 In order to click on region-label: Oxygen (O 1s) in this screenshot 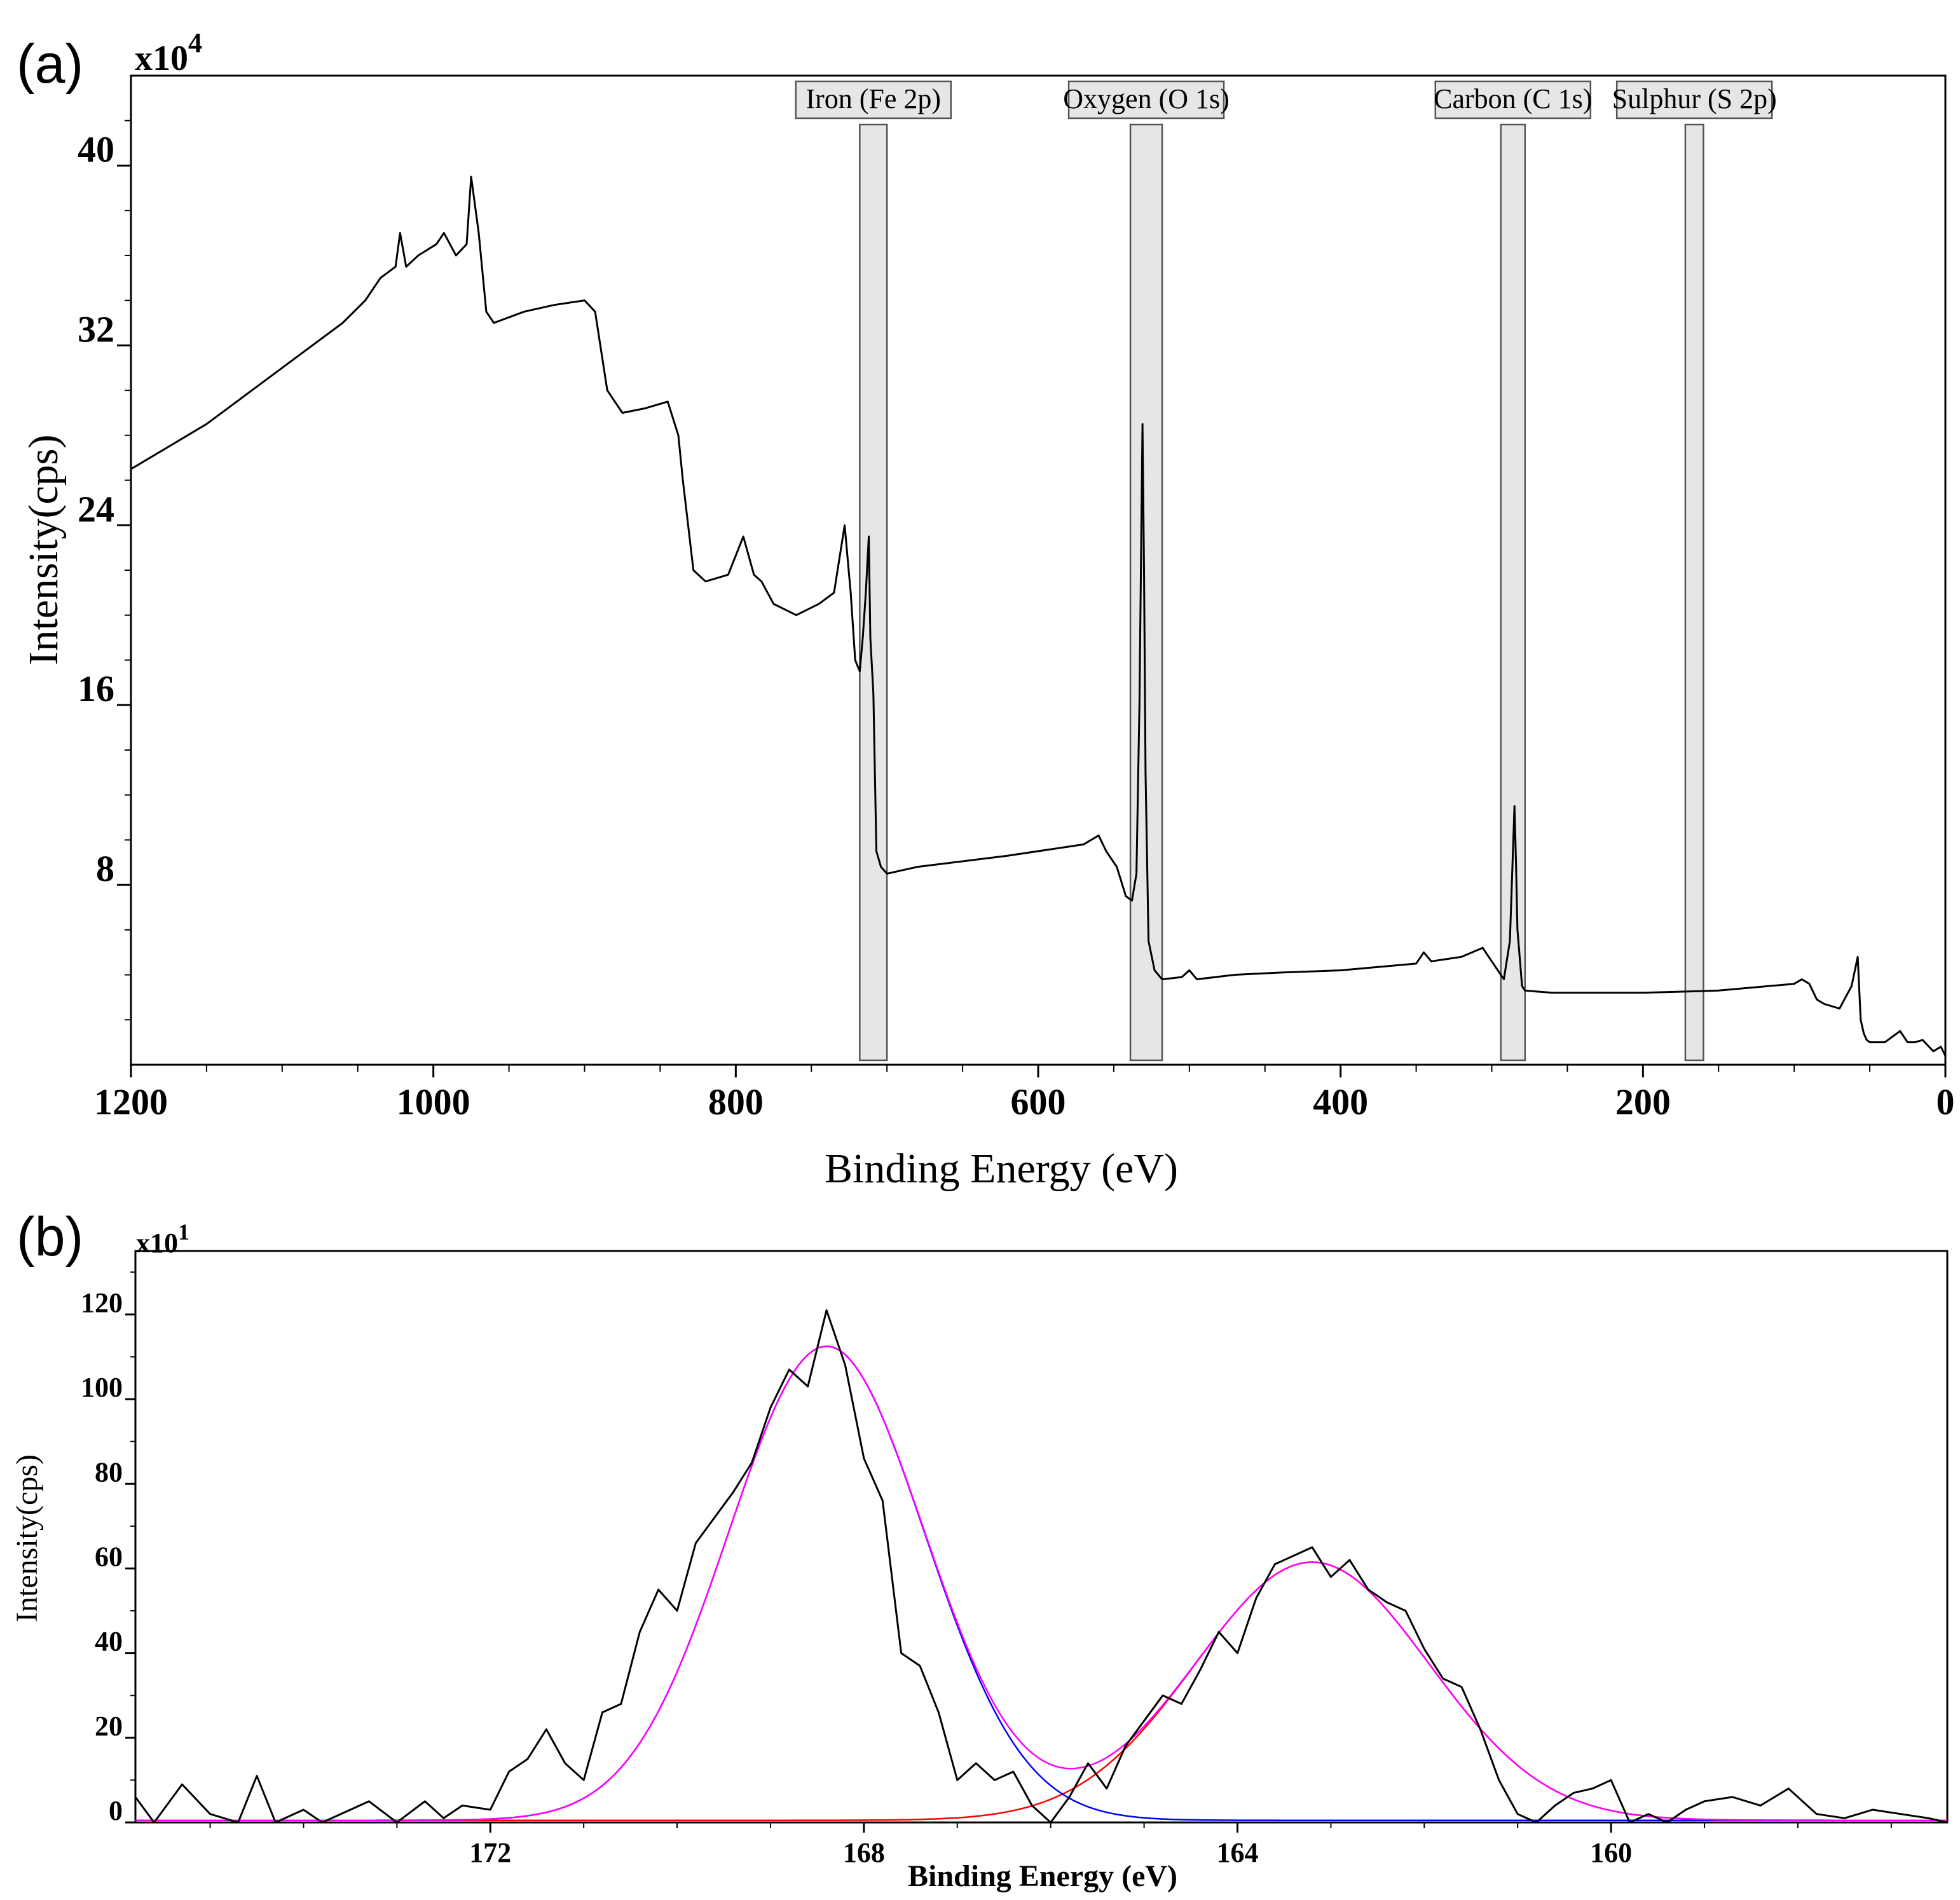, I will do `click(1146, 99)`.